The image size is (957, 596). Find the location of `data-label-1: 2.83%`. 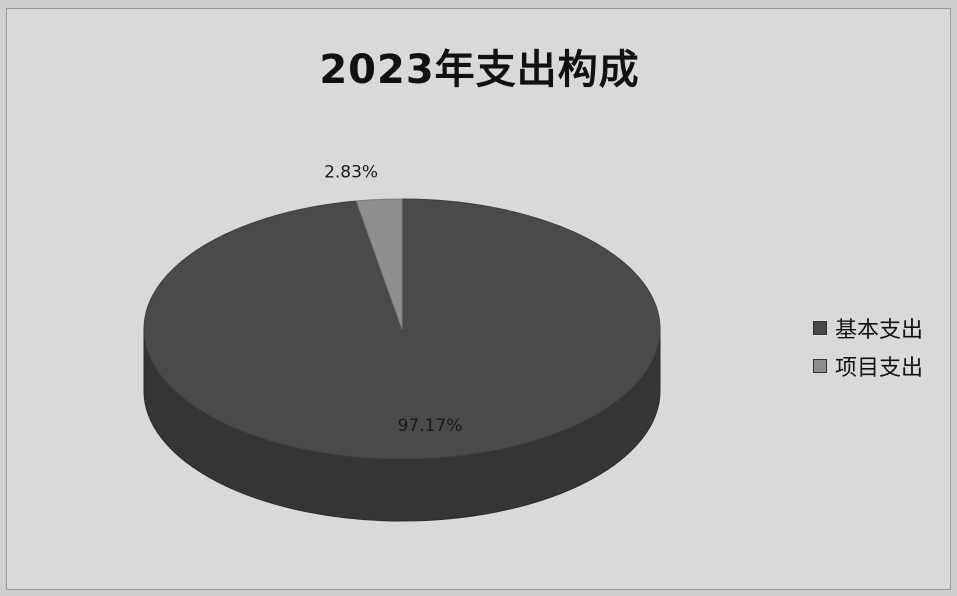

data-label-1: 2.83% is located at coordinates (351, 173).